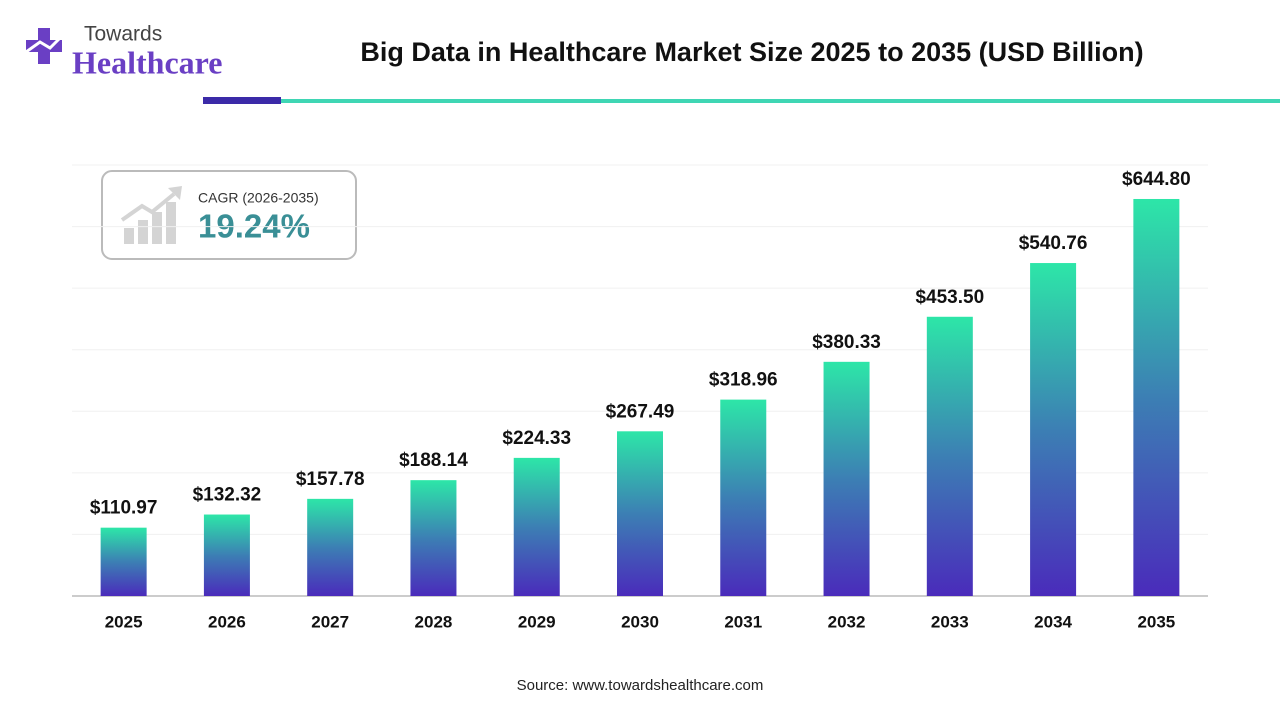 This screenshot has height=720, width=1280. Describe the element at coordinates (1156, 179) in the screenshot. I see `value-label: $644.80` at that location.